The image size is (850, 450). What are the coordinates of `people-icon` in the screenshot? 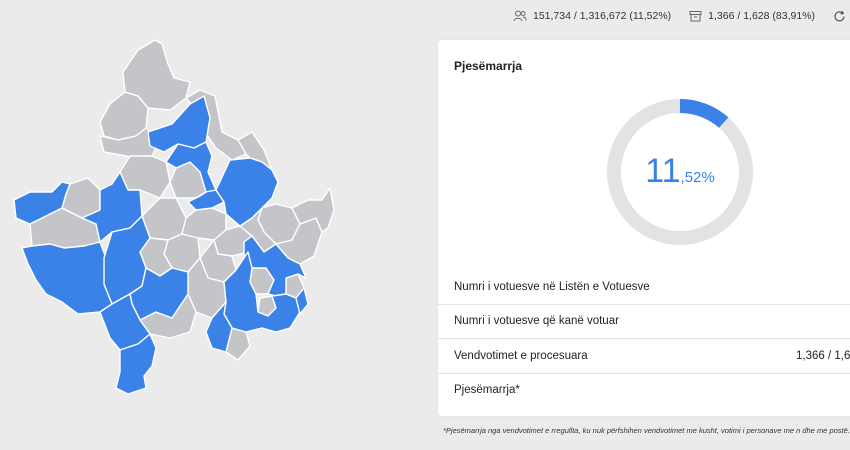 It's located at (520, 16).